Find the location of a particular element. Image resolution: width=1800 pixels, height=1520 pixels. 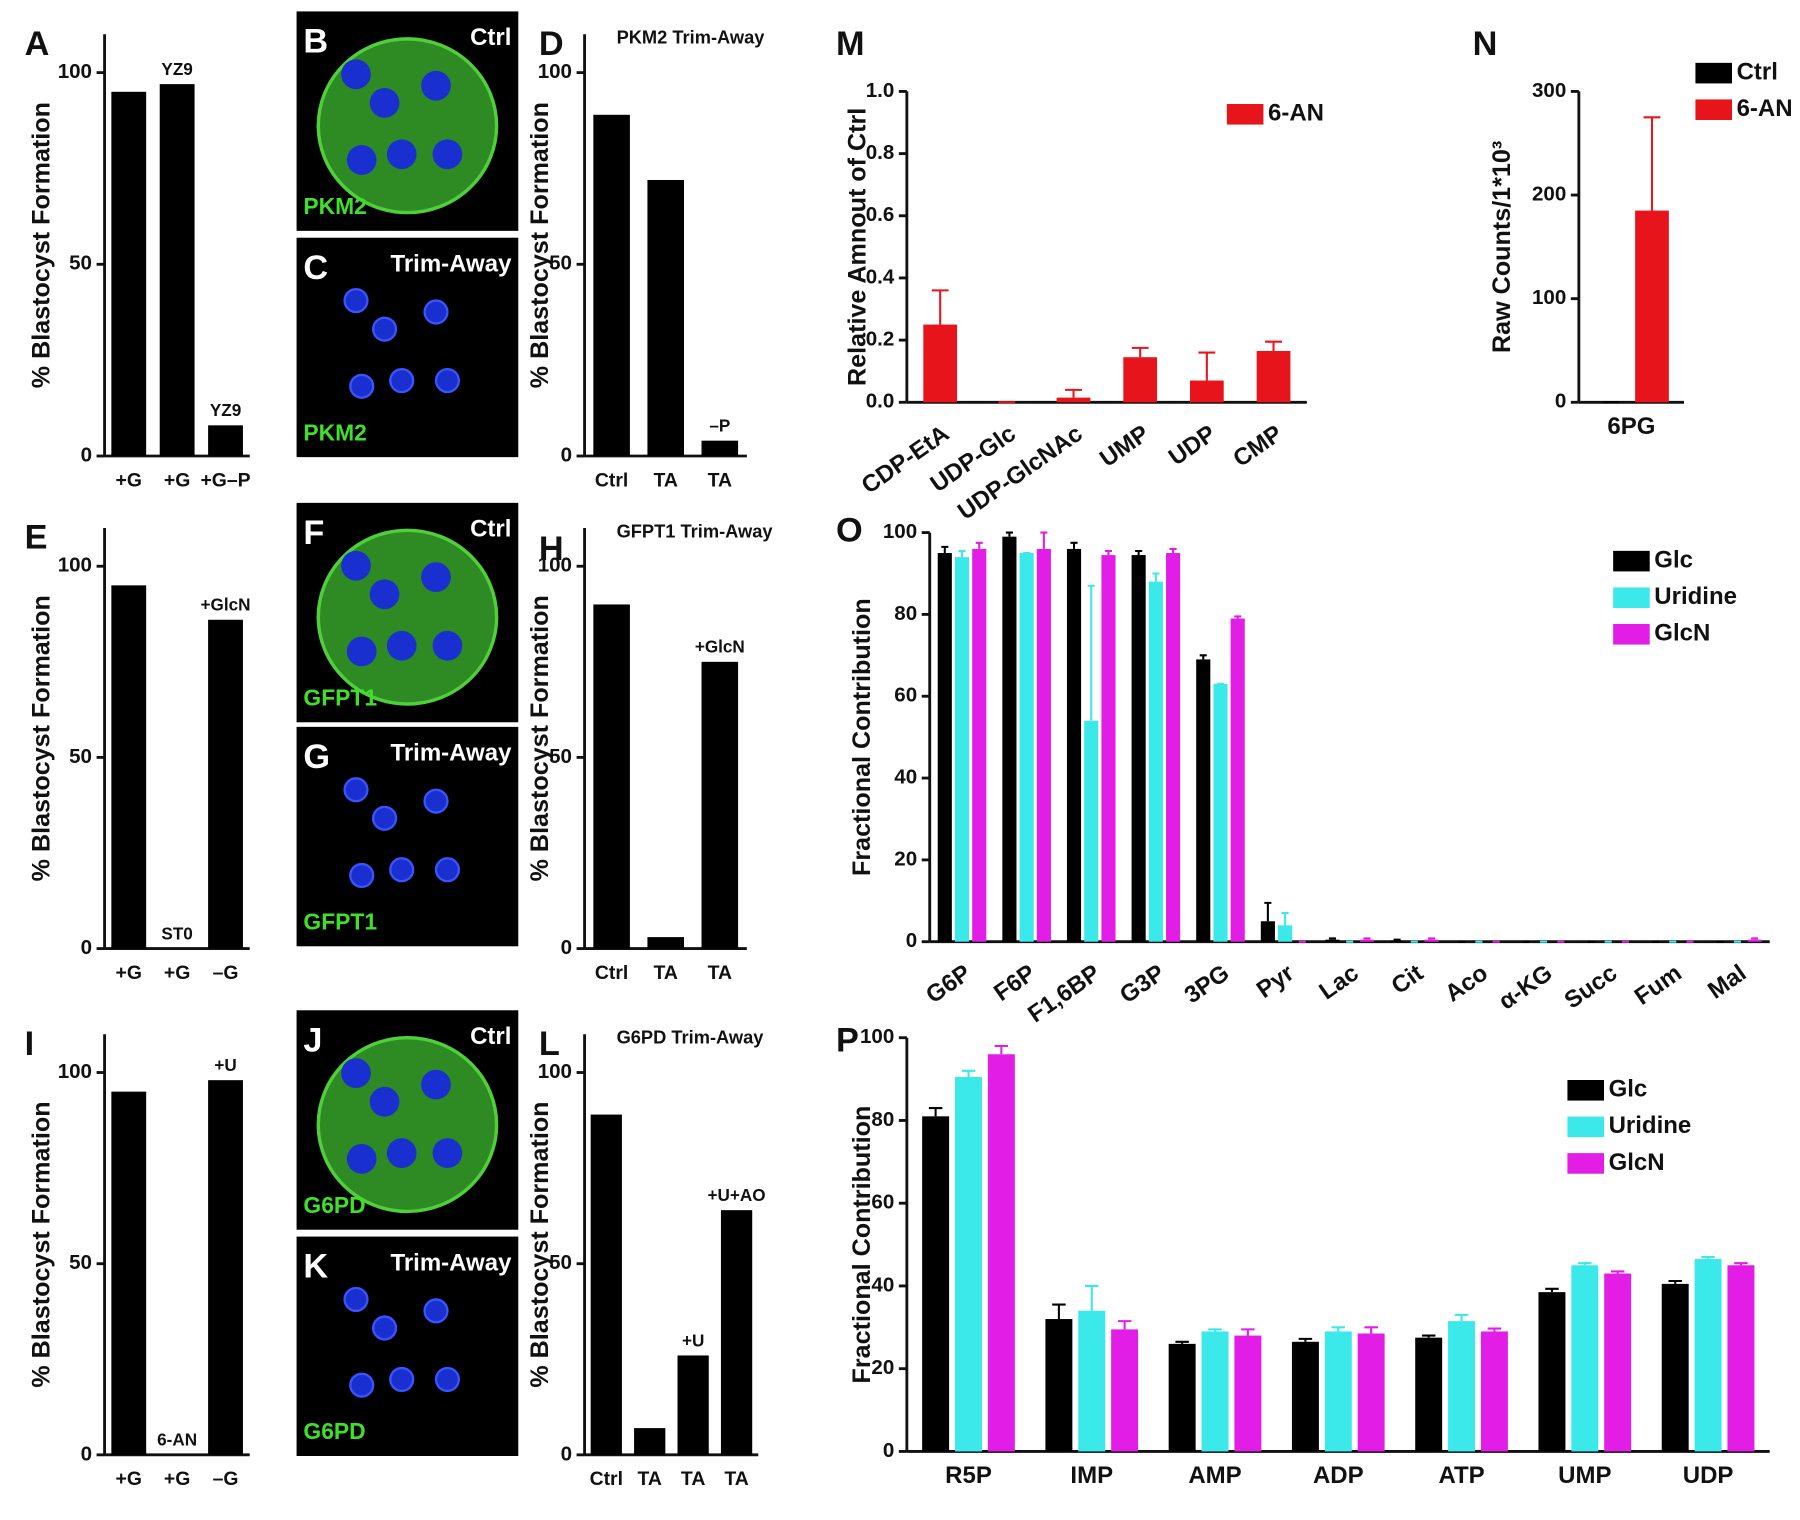

image-frame is located at coordinates (407, 347).